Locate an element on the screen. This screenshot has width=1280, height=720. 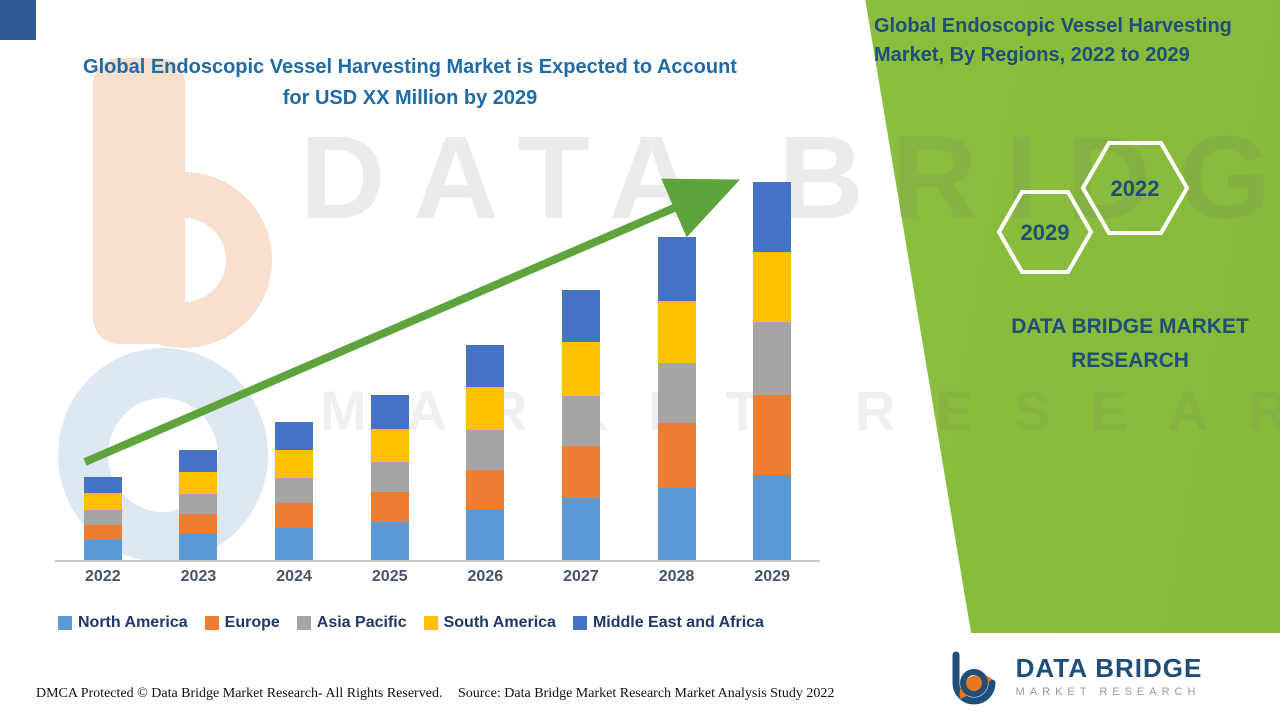
stacked-bar-2025 is located at coordinates (389, 477).